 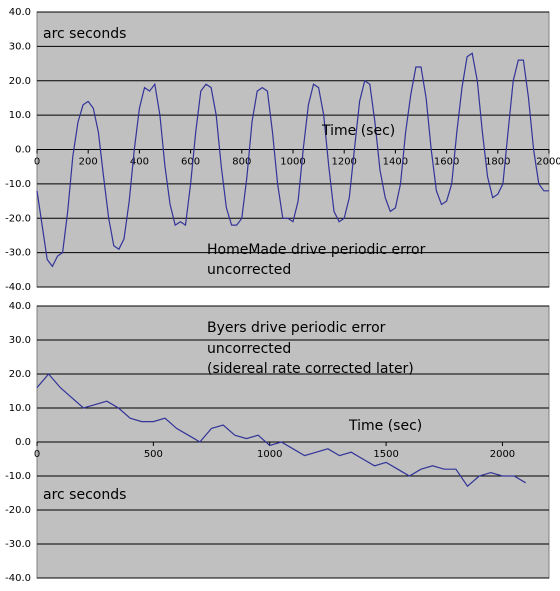 I want to click on x-tick-label: 800, so click(x=241, y=162).